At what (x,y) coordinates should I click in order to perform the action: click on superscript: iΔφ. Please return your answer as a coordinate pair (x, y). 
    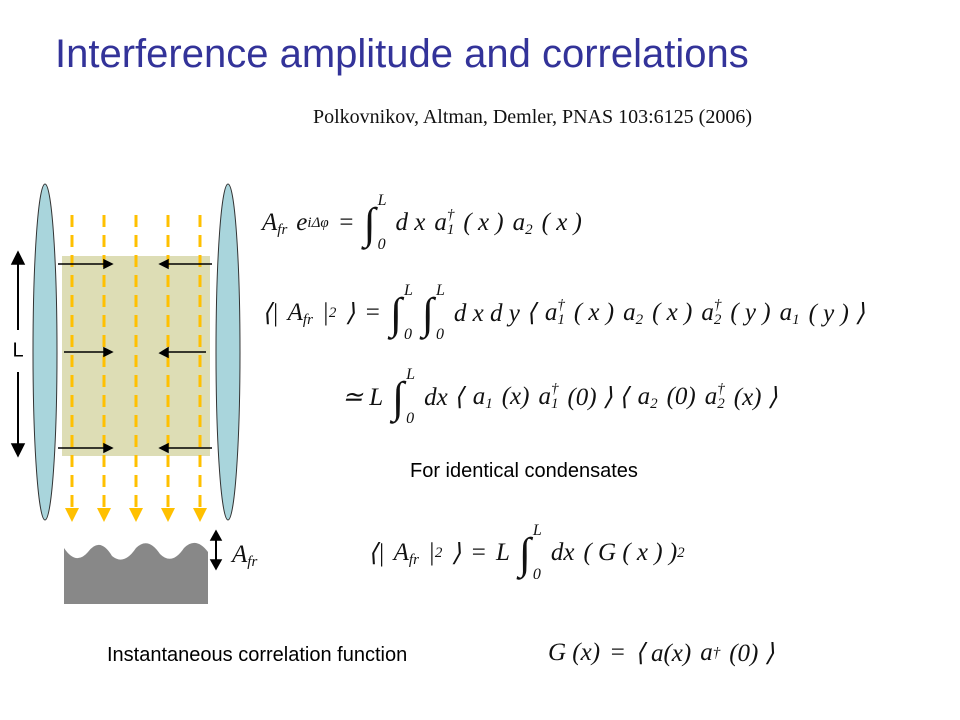
    Looking at the image, I should click on (318, 222).